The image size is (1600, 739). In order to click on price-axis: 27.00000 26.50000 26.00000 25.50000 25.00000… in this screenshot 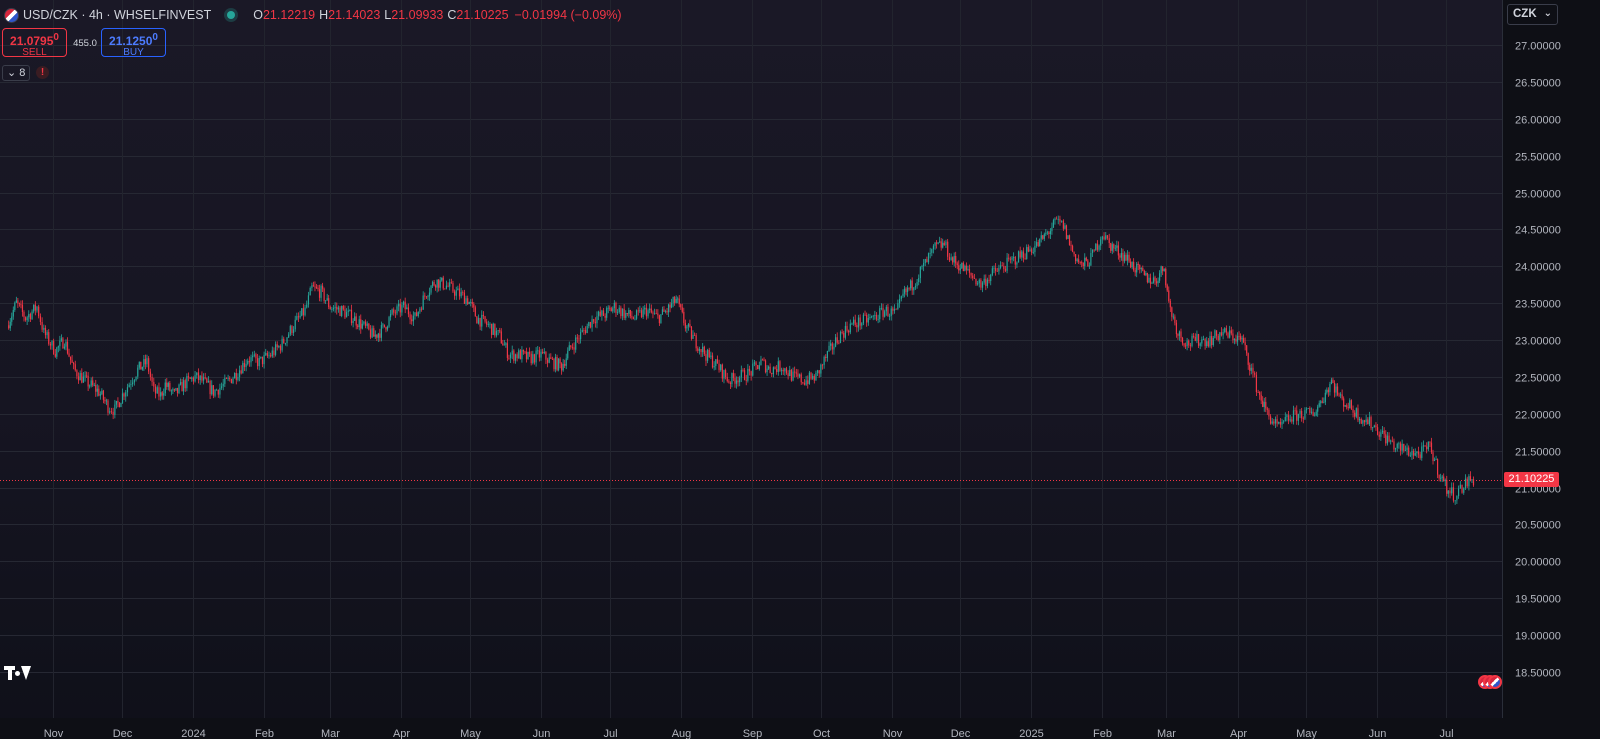, I will do `click(1551, 369)`.